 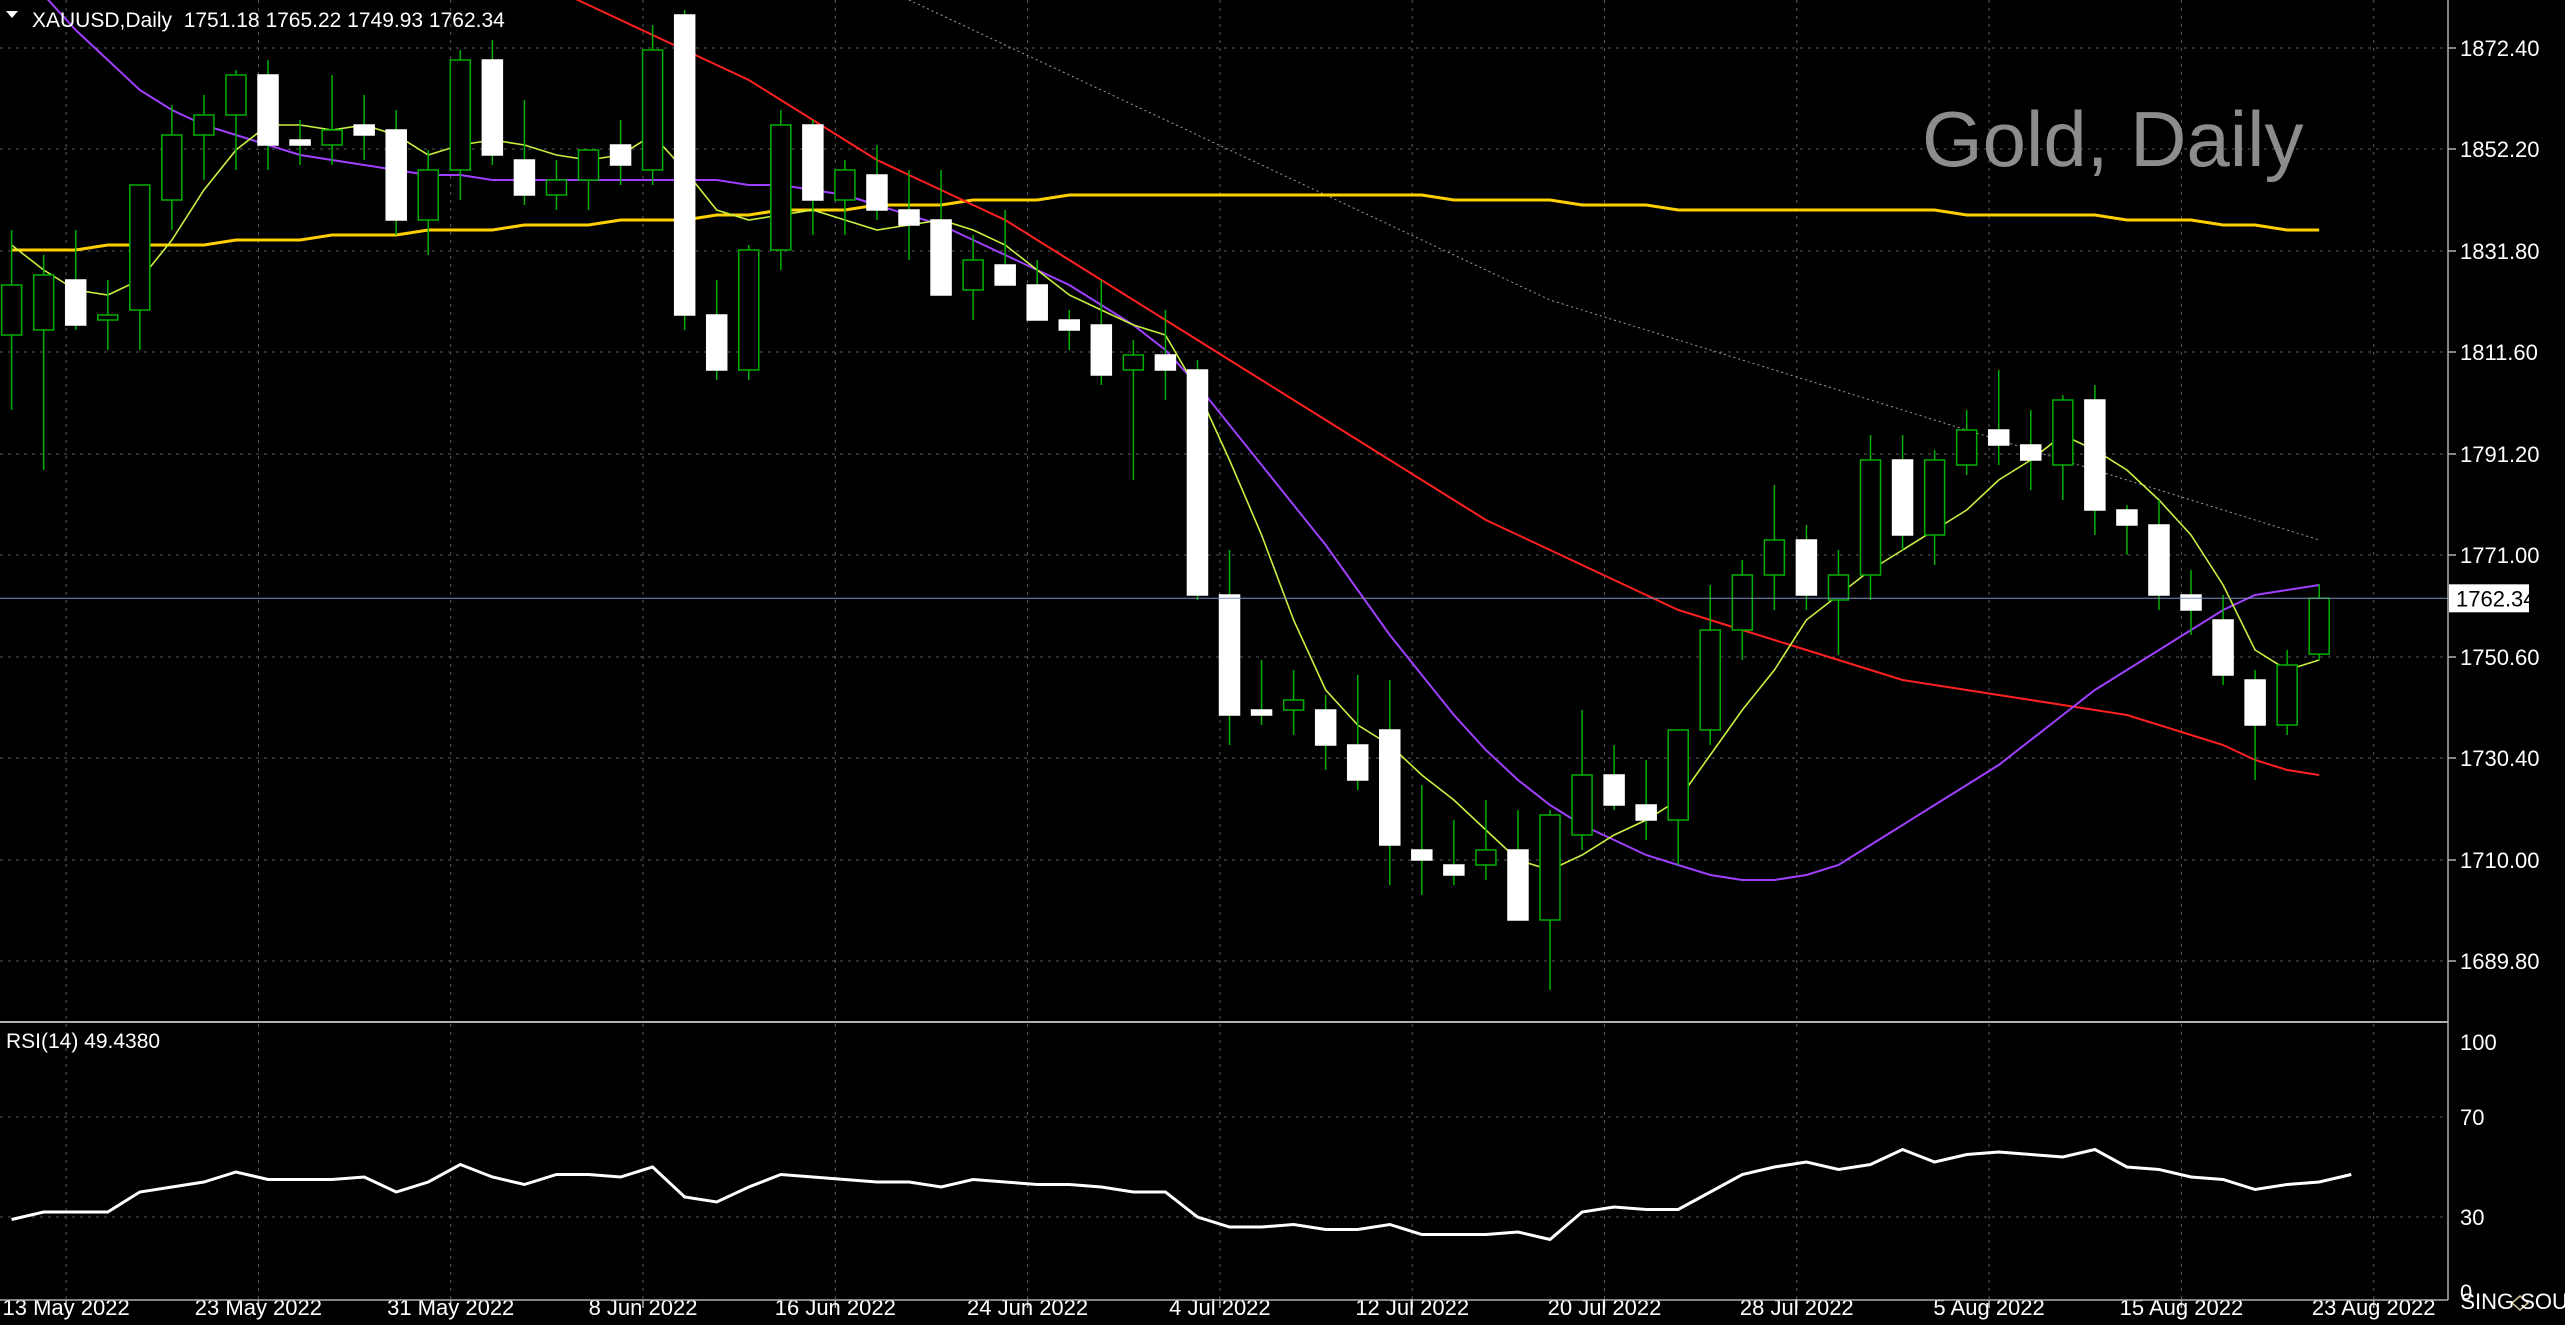 What do you see at coordinates (2500, 758) in the screenshot?
I see `price-tick-label: 1730.40` at bounding box center [2500, 758].